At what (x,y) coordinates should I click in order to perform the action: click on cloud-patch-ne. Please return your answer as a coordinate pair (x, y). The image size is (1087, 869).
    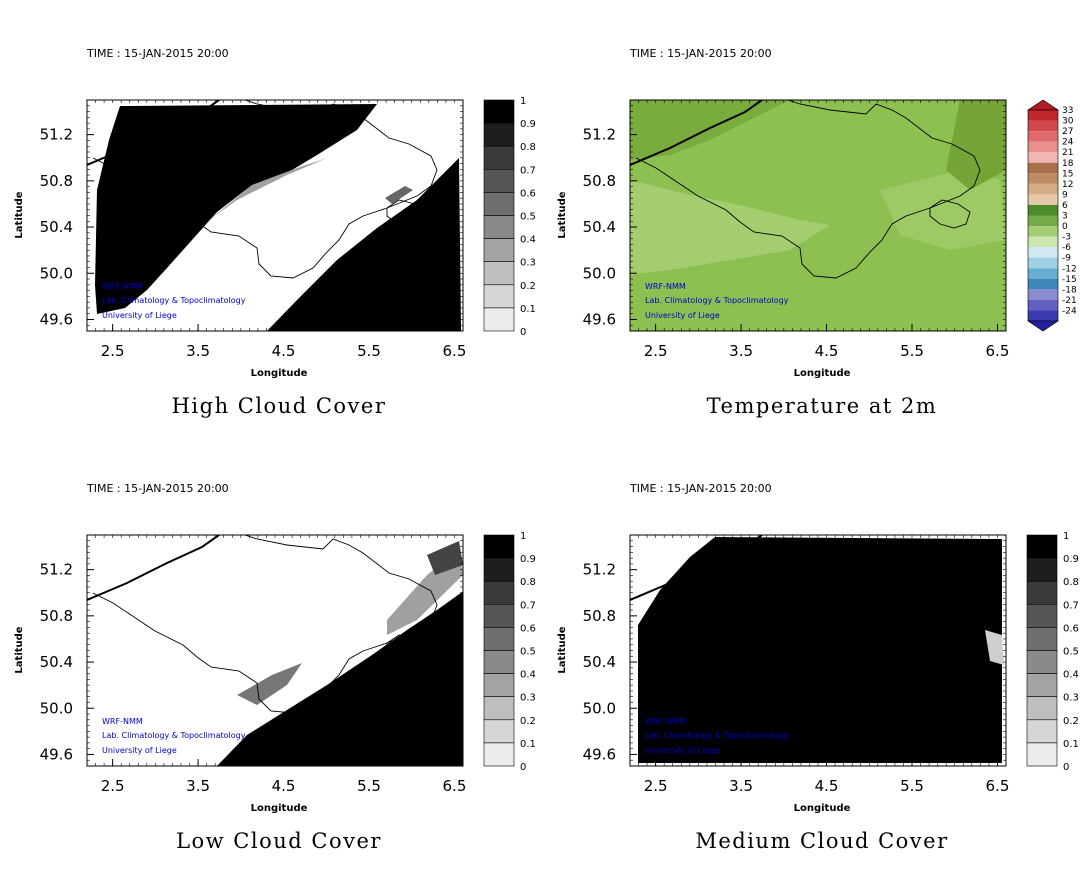
    Looking at the image, I should click on (445, 558).